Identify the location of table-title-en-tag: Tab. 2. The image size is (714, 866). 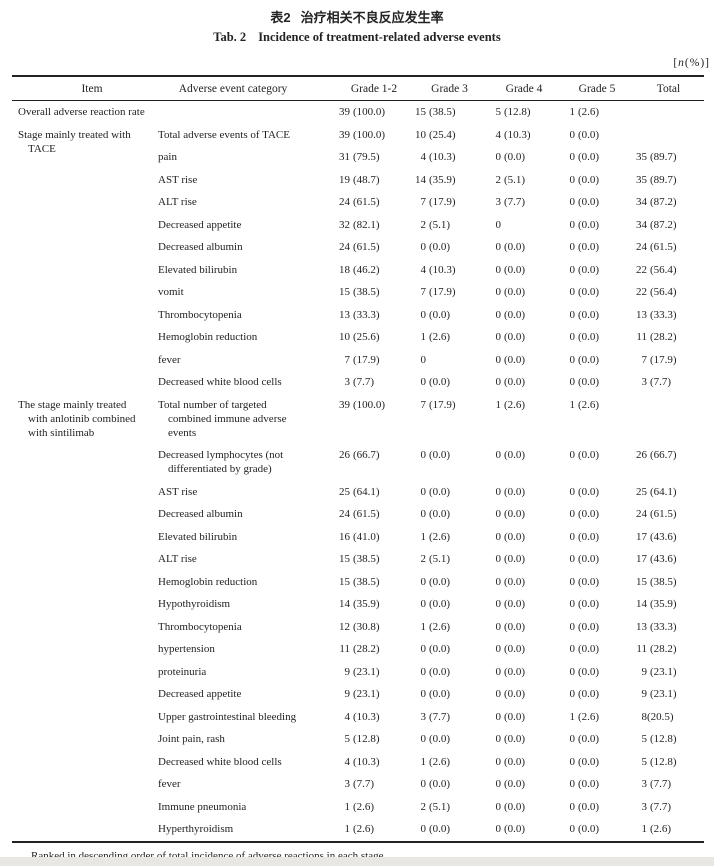
(230, 37).